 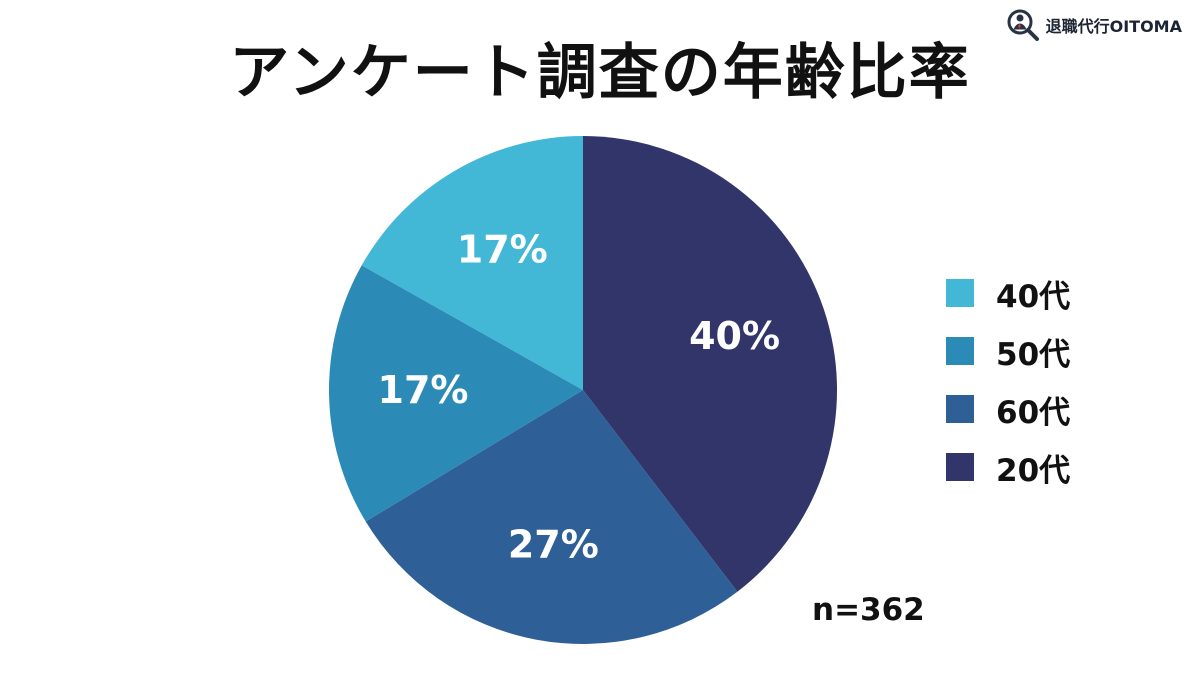 I want to click on pie-slice-50代, so click(x=456, y=393).